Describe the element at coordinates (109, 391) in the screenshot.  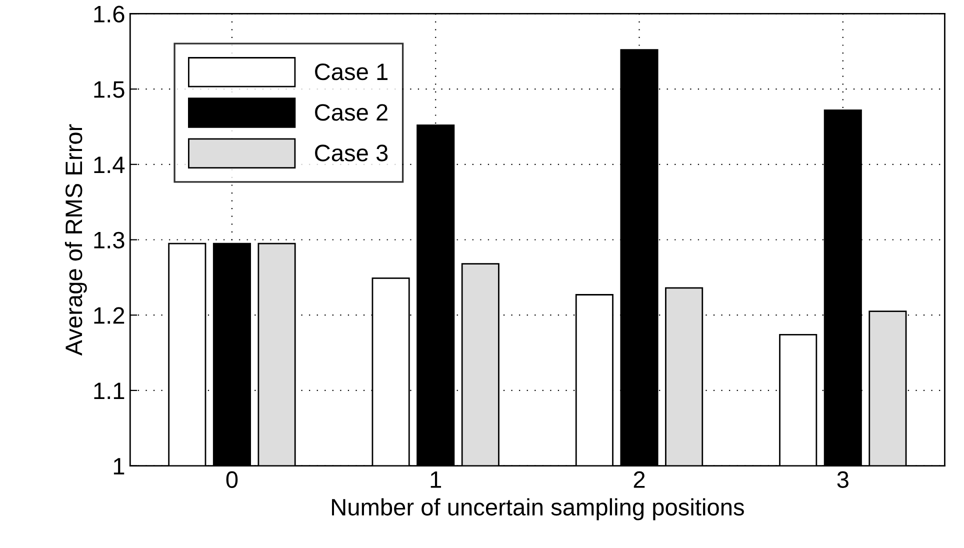
I see `y-tick-label: 1.1` at that location.